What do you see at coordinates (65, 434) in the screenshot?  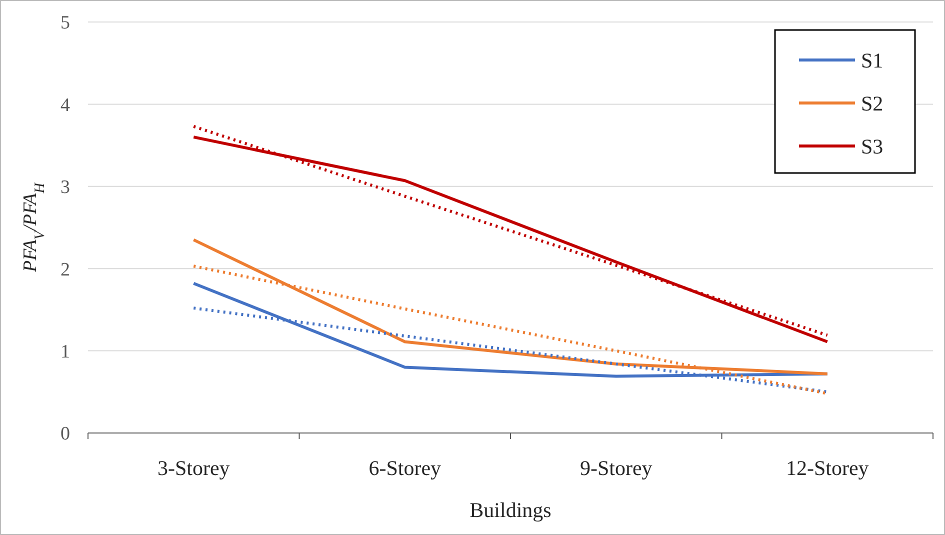 I see `y-tick-label: 0` at bounding box center [65, 434].